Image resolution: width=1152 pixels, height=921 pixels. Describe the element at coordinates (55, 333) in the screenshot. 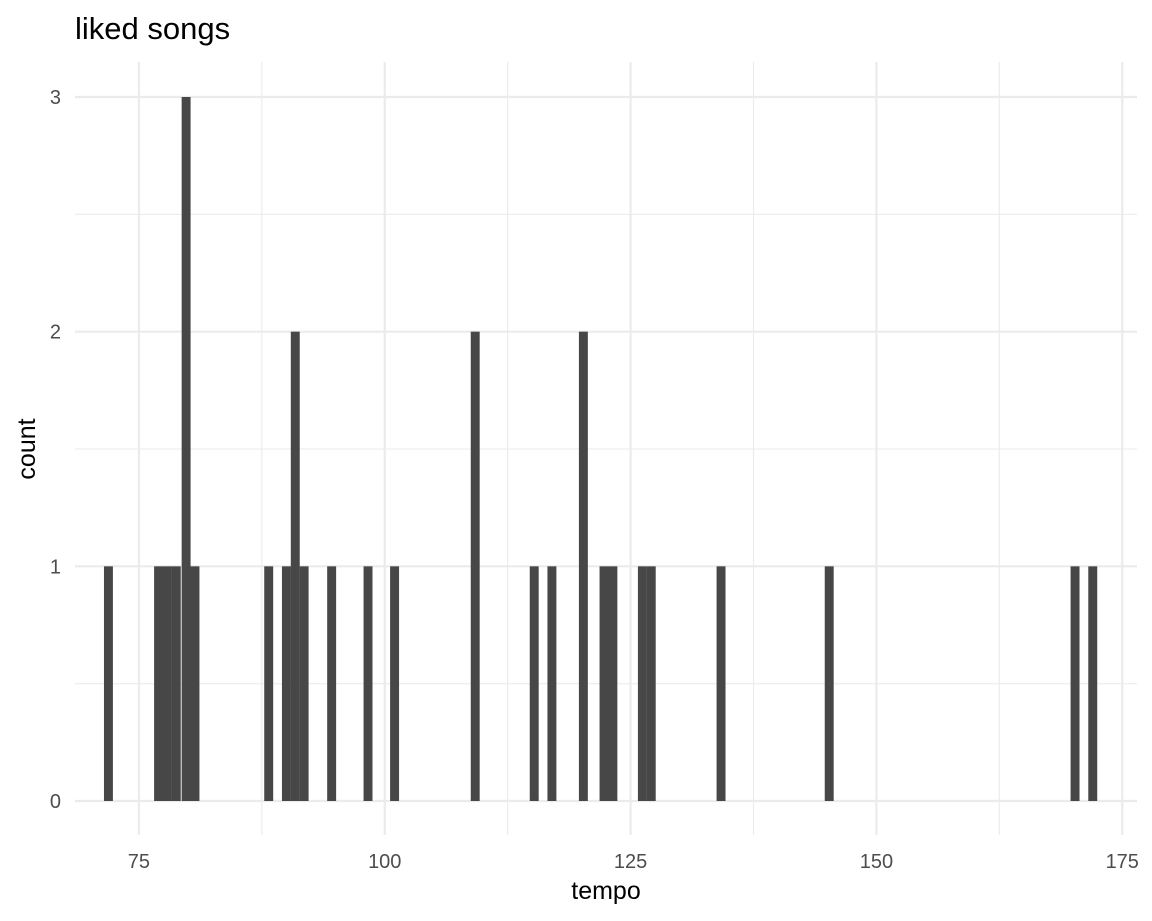

I see `y-tick-label-2: 2` at that location.